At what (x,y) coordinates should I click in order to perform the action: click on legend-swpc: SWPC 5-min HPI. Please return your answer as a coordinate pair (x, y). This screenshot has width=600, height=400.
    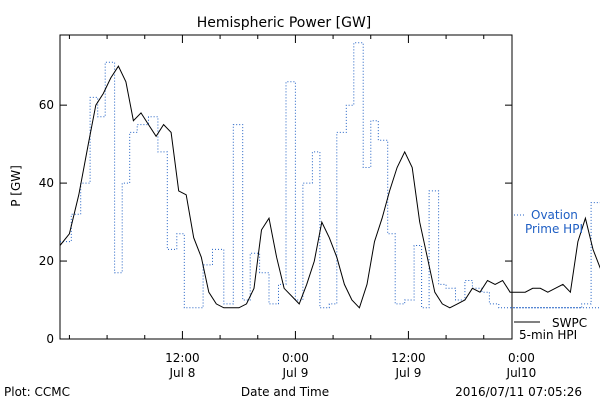
    Looking at the image, I should click on (550, 329).